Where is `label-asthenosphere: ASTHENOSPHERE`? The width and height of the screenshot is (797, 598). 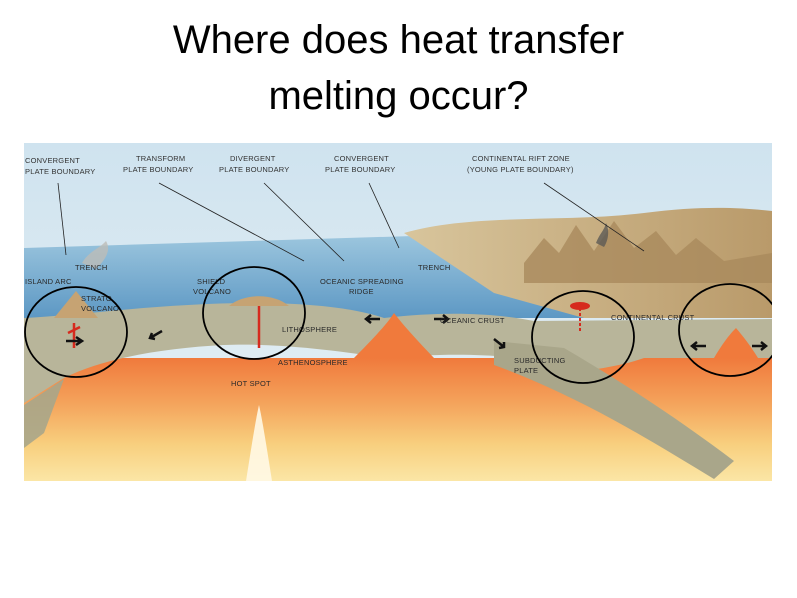 label-asthenosphere: ASTHENOSPHERE is located at coordinates (313, 362).